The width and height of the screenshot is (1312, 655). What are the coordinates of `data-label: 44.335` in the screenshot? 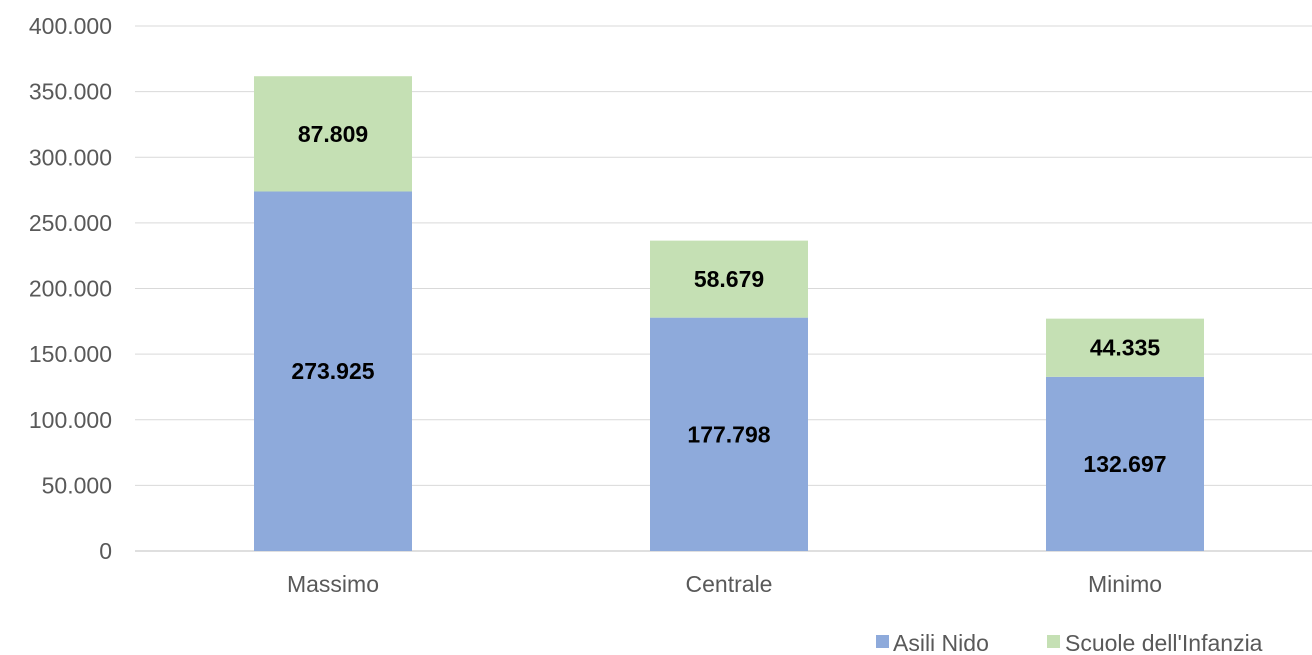 It's located at (1125, 348).